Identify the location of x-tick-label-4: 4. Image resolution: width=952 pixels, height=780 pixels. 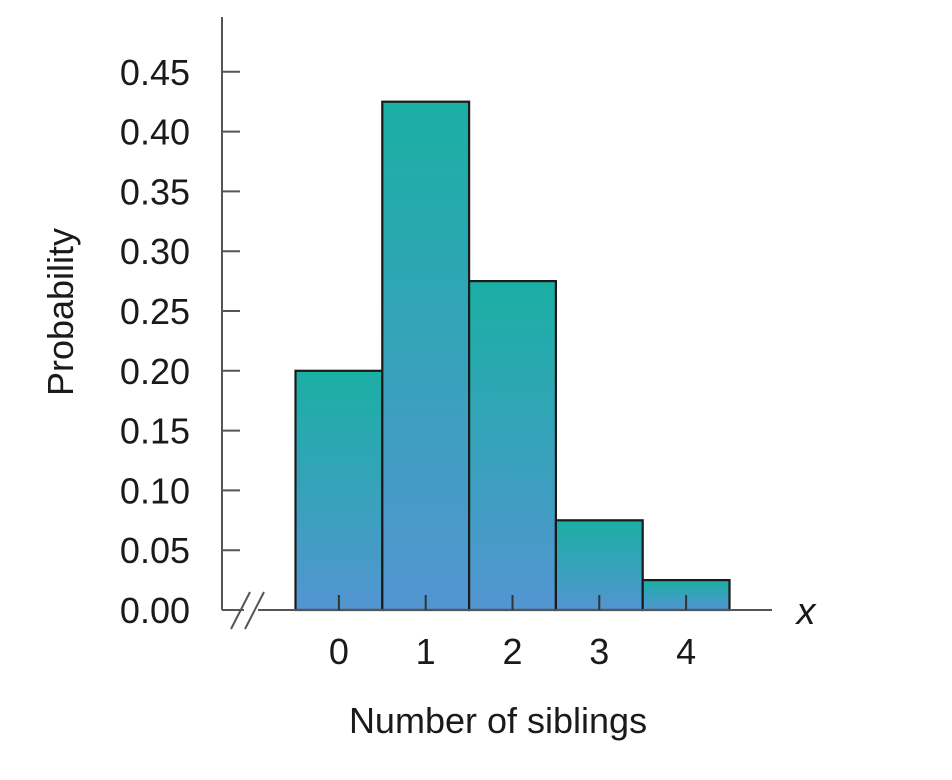
(686, 651).